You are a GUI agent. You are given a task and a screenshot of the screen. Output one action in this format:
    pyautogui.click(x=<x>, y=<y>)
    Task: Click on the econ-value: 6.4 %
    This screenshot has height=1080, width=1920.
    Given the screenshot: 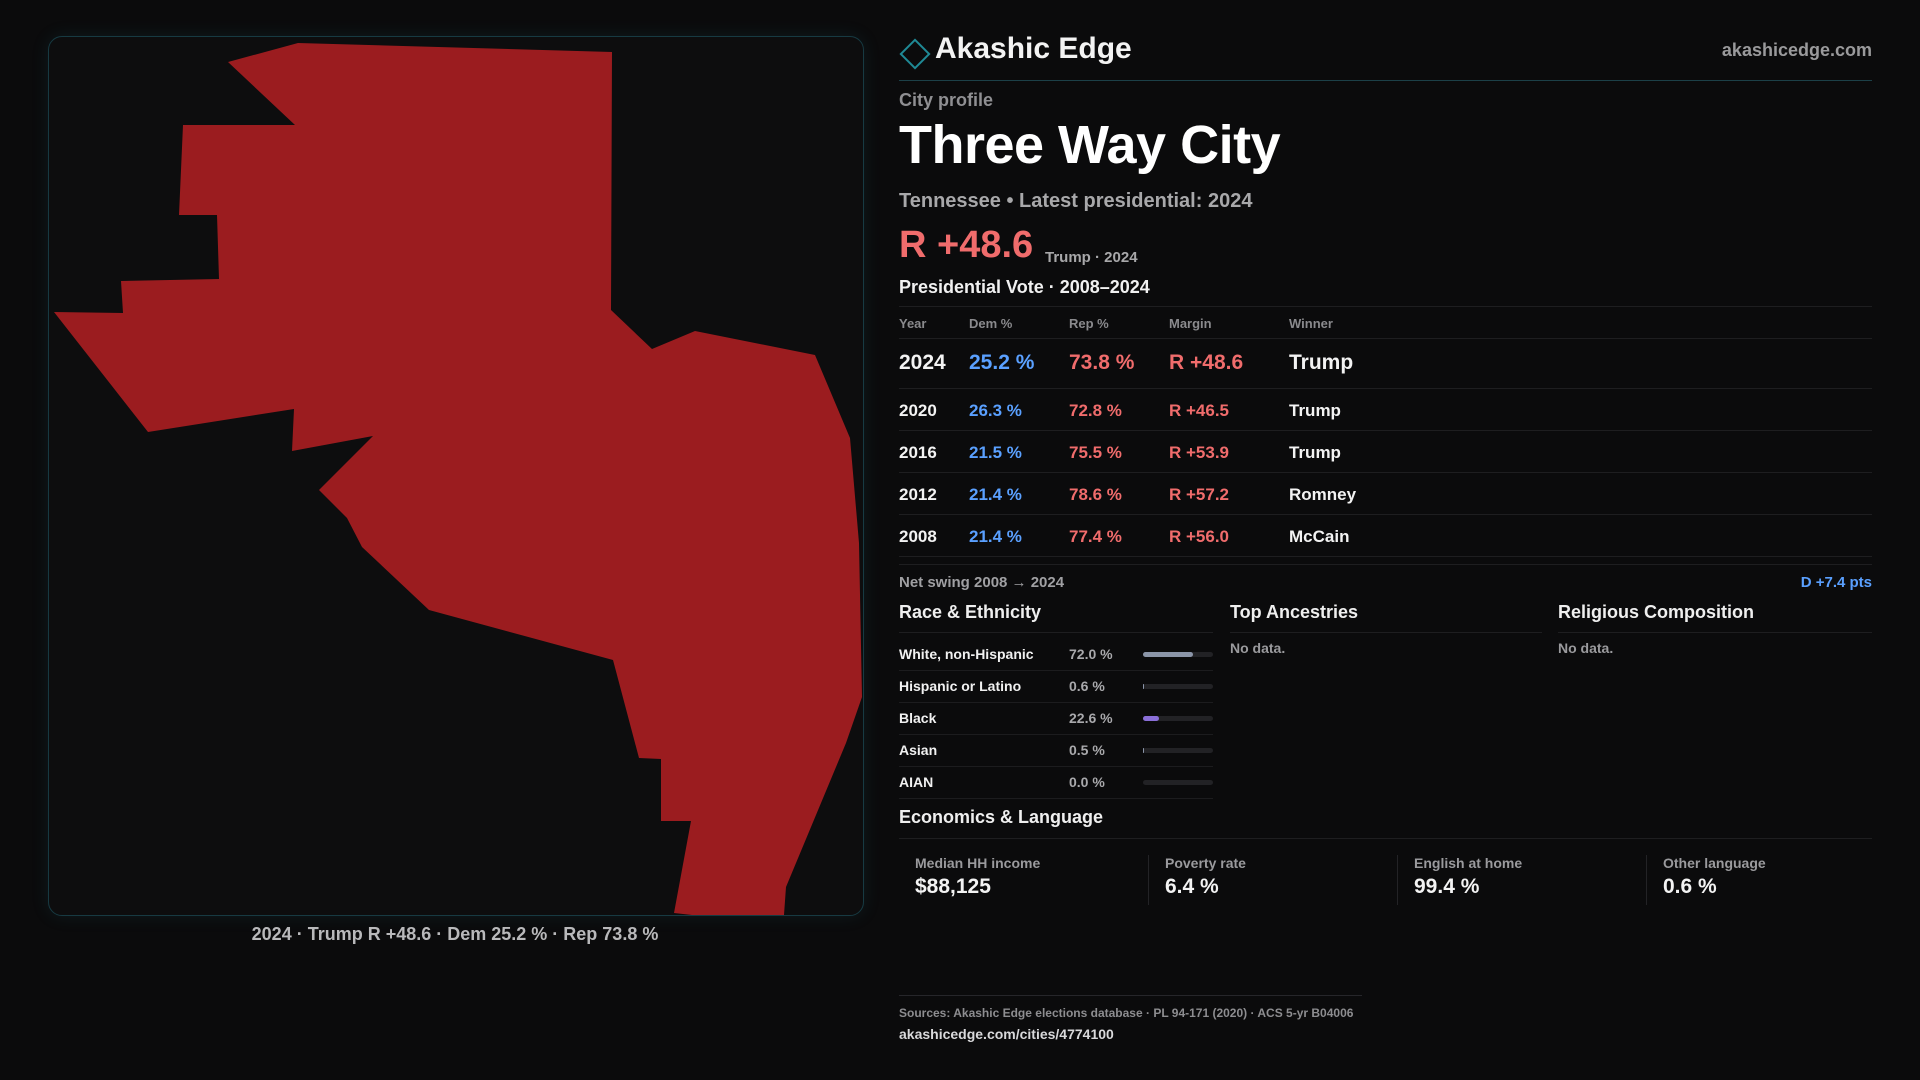 What is the action you would take?
    pyautogui.click(x=1192, y=886)
    